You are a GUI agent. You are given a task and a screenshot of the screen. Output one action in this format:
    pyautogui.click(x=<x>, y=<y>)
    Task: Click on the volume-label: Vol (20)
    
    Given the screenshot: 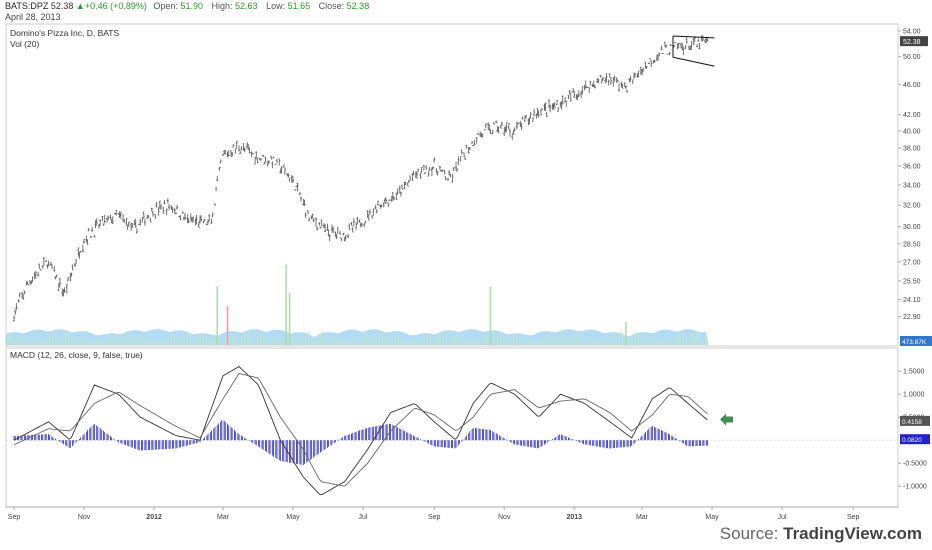 What is the action you would take?
    pyautogui.click(x=24, y=44)
    